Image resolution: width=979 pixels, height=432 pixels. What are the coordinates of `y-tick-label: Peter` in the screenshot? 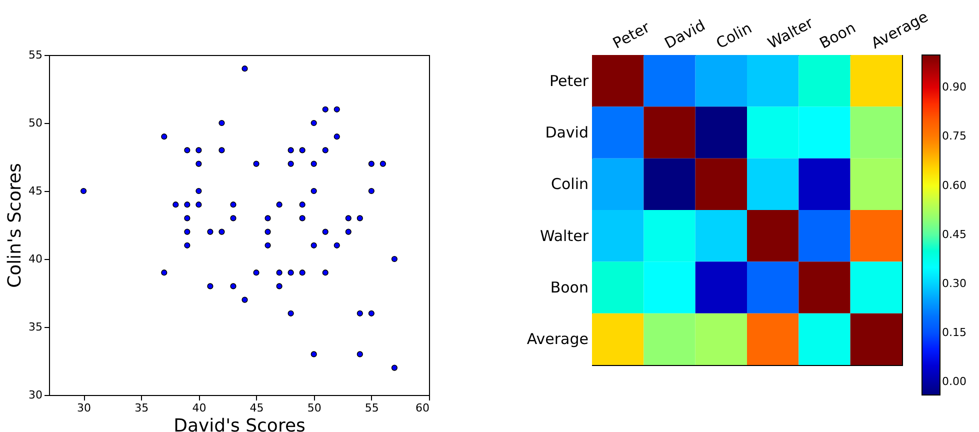 It's located at (569, 81).